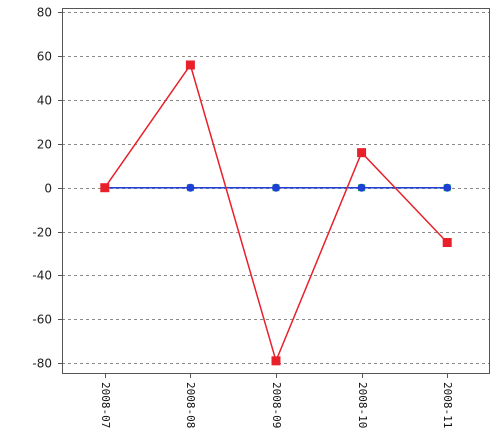 The height and width of the screenshot is (440, 495). What do you see at coordinates (42, 276) in the screenshot?
I see `y-tick-label: -40` at bounding box center [42, 276].